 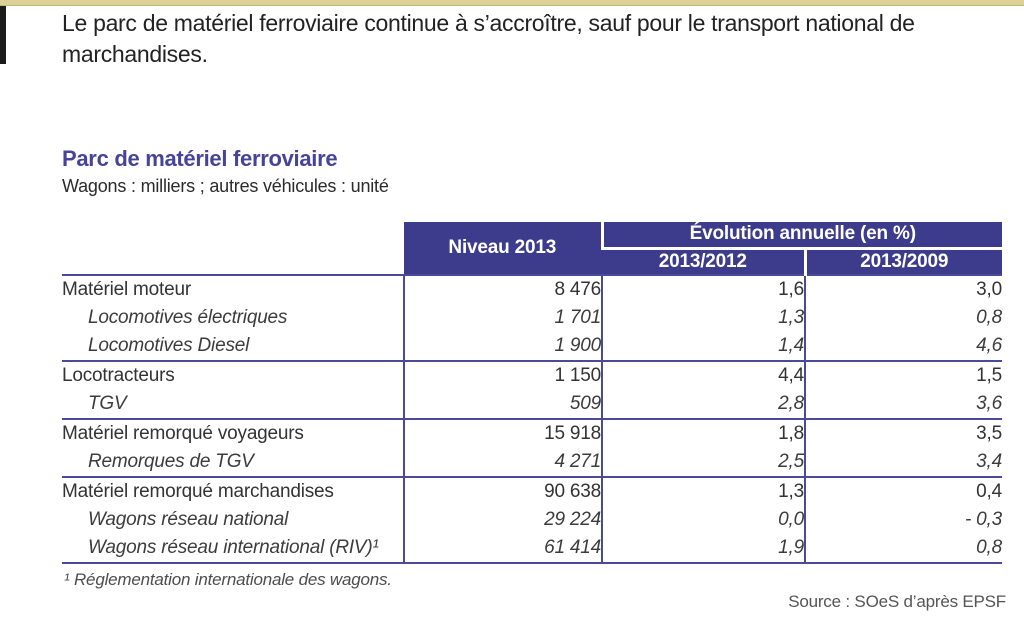 What do you see at coordinates (703, 261) in the screenshot?
I see `header-2013-2012: 2013/2012` at bounding box center [703, 261].